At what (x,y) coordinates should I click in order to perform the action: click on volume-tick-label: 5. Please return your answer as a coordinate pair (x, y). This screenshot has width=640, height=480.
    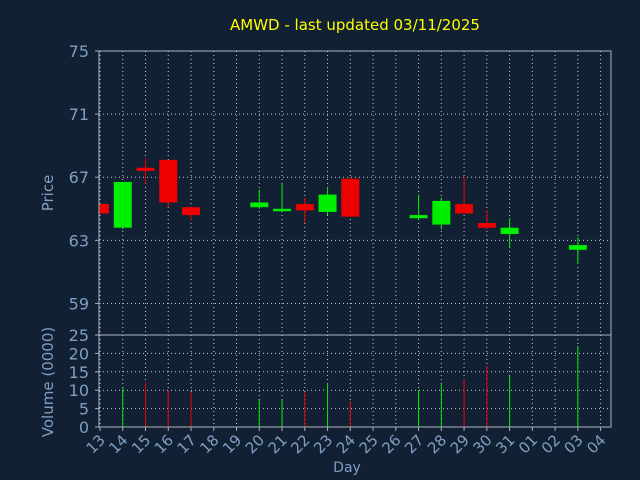
    Looking at the image, I should click on (84, 409).